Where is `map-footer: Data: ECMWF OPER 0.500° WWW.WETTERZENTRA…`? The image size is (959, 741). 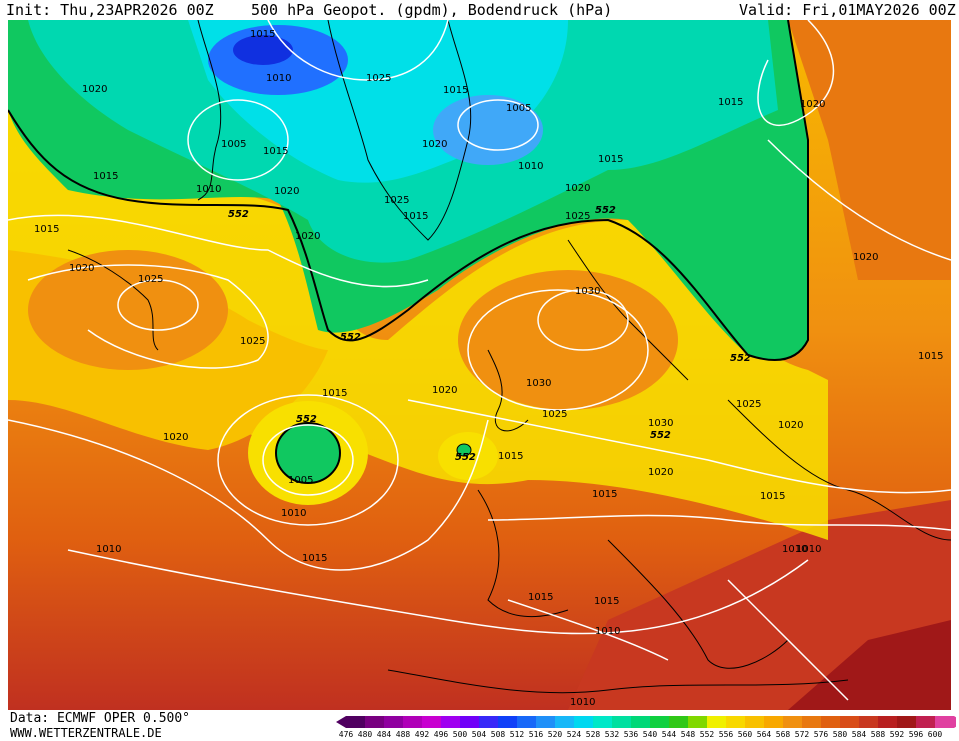
map-footer: Data: ECMWF OPER 0.500° WWW.WETTERZENTRA… is located at coordinates (479, 725).